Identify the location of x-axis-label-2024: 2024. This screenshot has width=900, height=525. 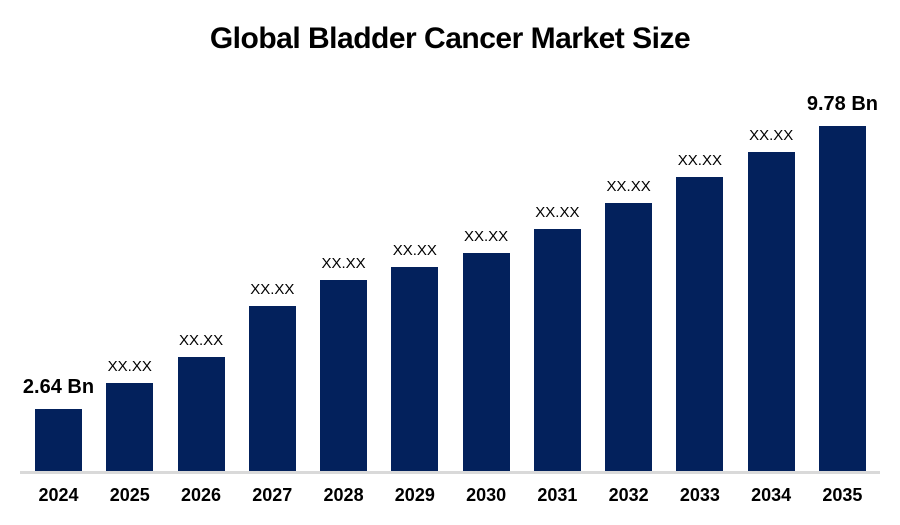
(58, 495).